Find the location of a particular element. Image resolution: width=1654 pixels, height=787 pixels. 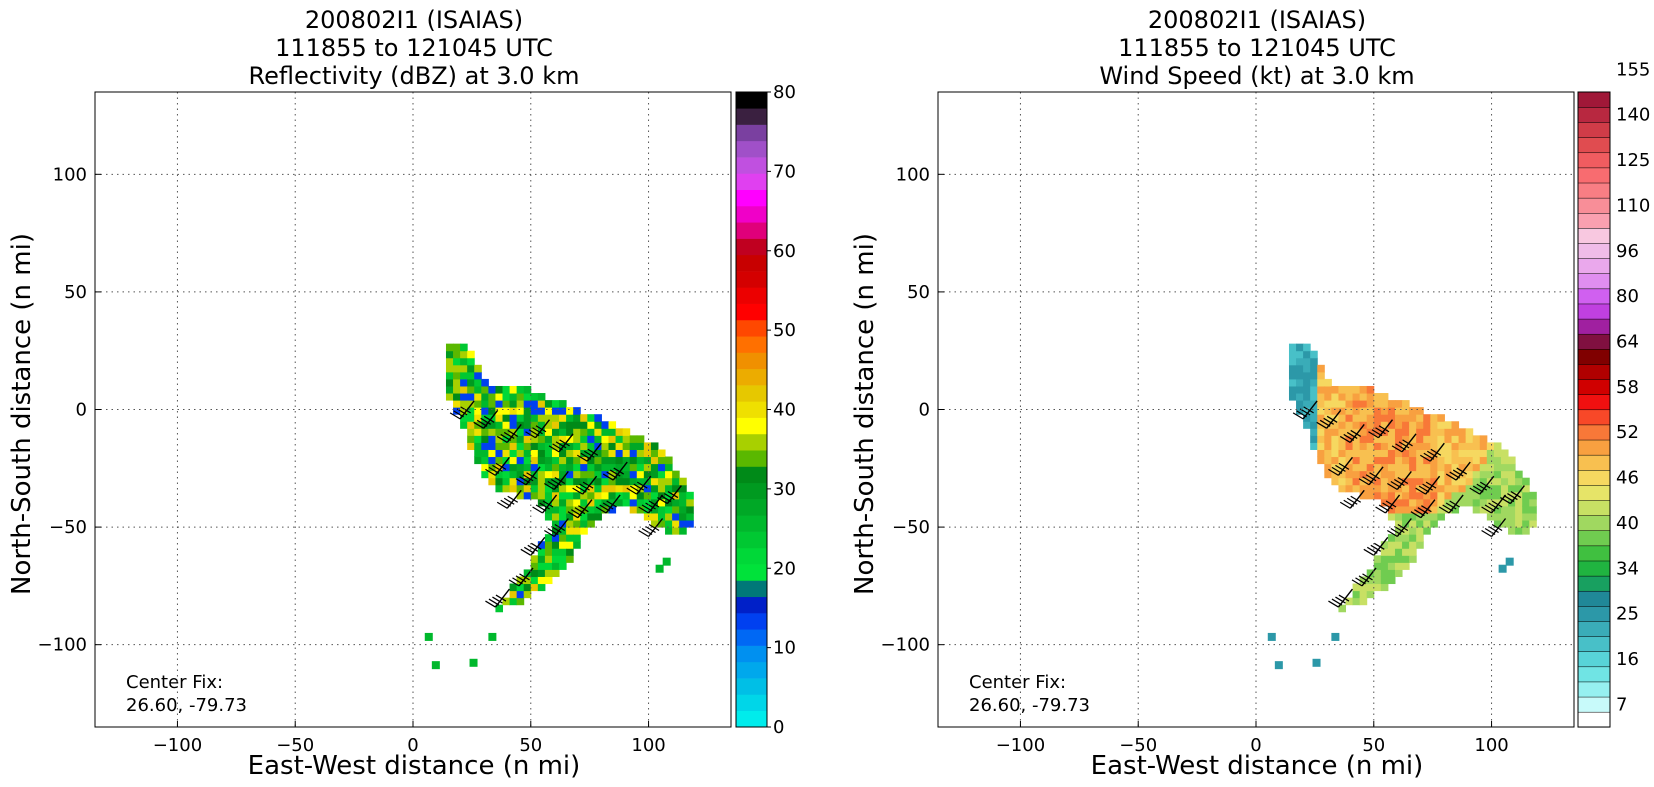

colorbar-tick-label: 40 is located at coordinates (1627, 523).